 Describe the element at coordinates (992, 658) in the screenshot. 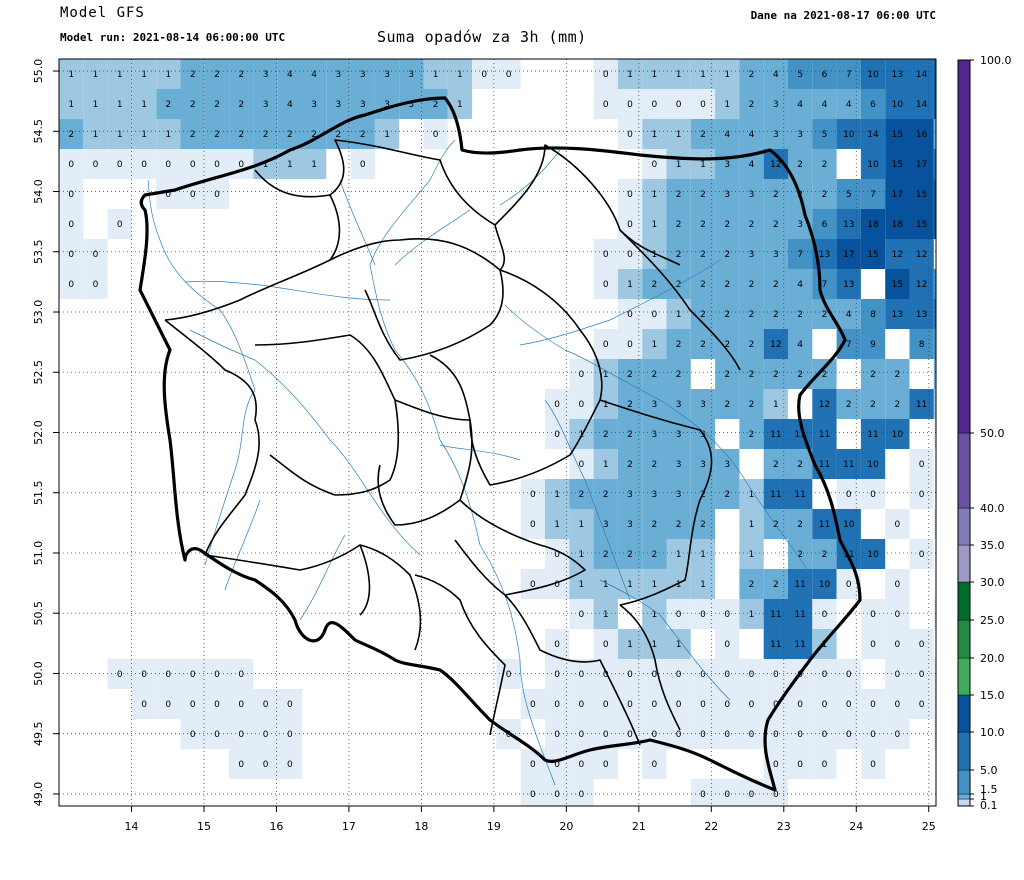

I see `colorbar-label: 20.0` at that location.